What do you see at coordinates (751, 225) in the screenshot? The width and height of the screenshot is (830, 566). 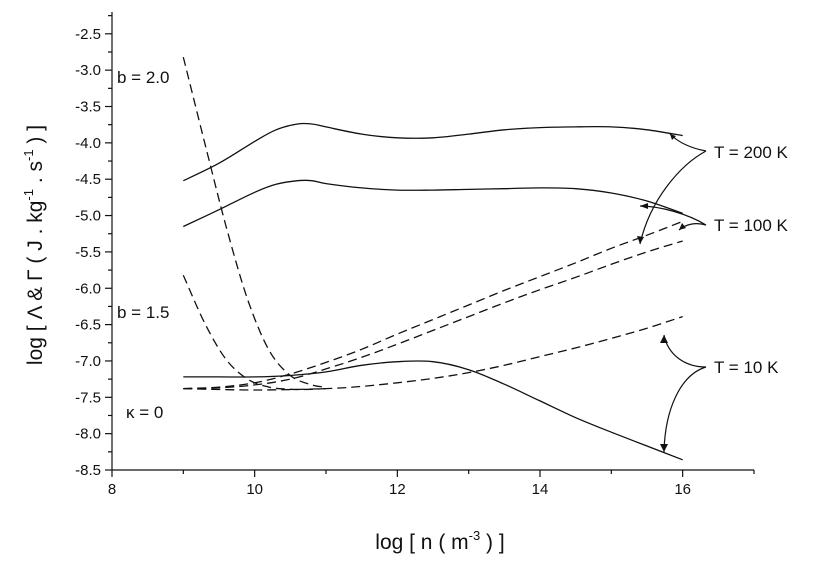 I see `annotation-t-100k: T = 100 K` at bounding box center [751, 225].